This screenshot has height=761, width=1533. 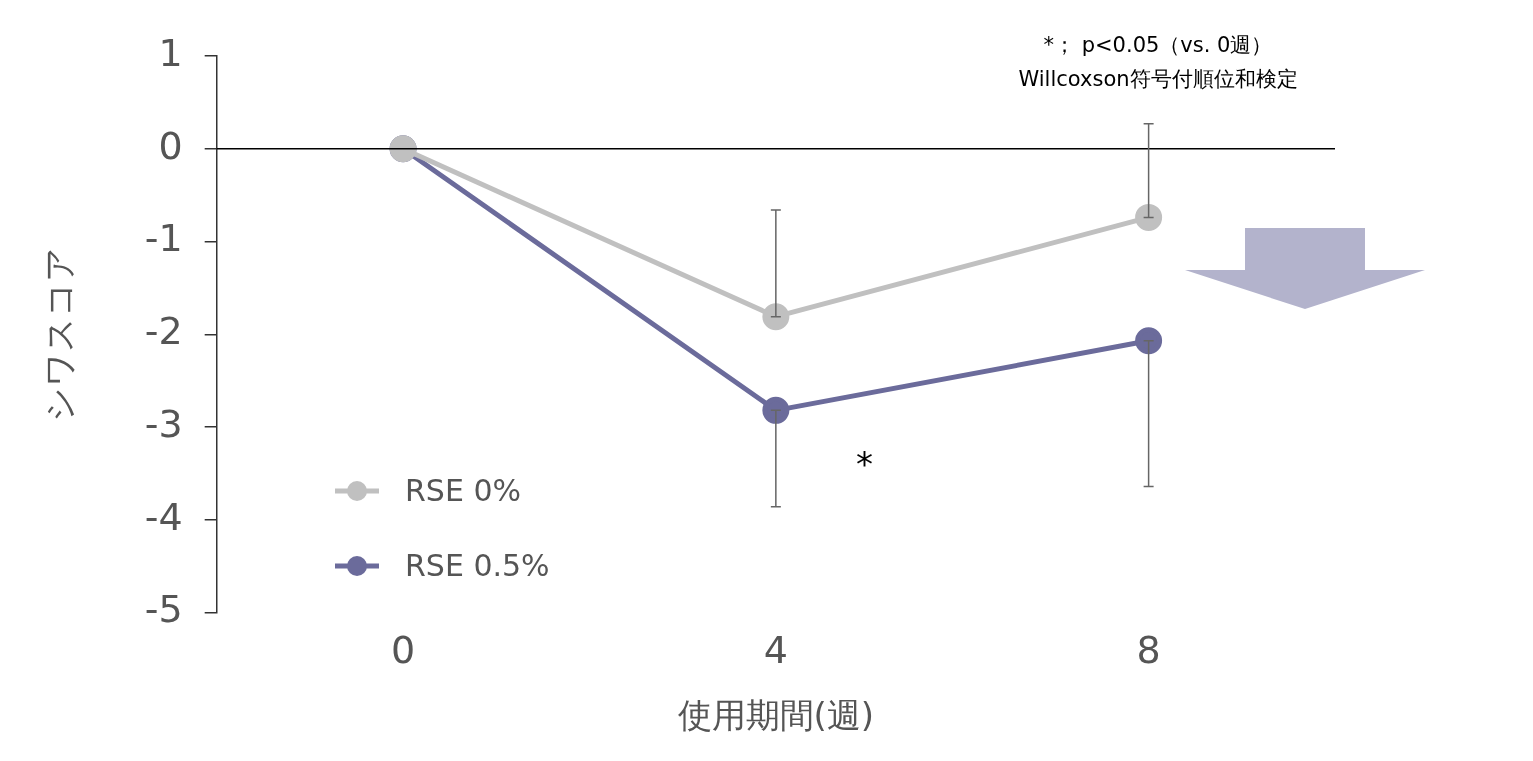 What do you see at coordinates (403, 650) in the screenshot?
I see `x-tick-label: 0` at bounding box center [403, 650].